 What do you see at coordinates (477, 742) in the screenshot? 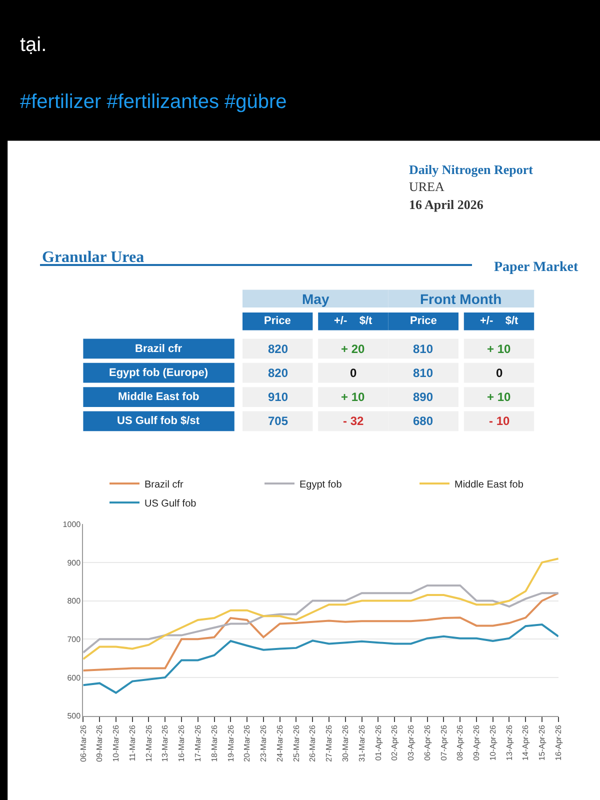
I see `x-tick-label: 09-Apr-26` at bounding box center [477, 742].